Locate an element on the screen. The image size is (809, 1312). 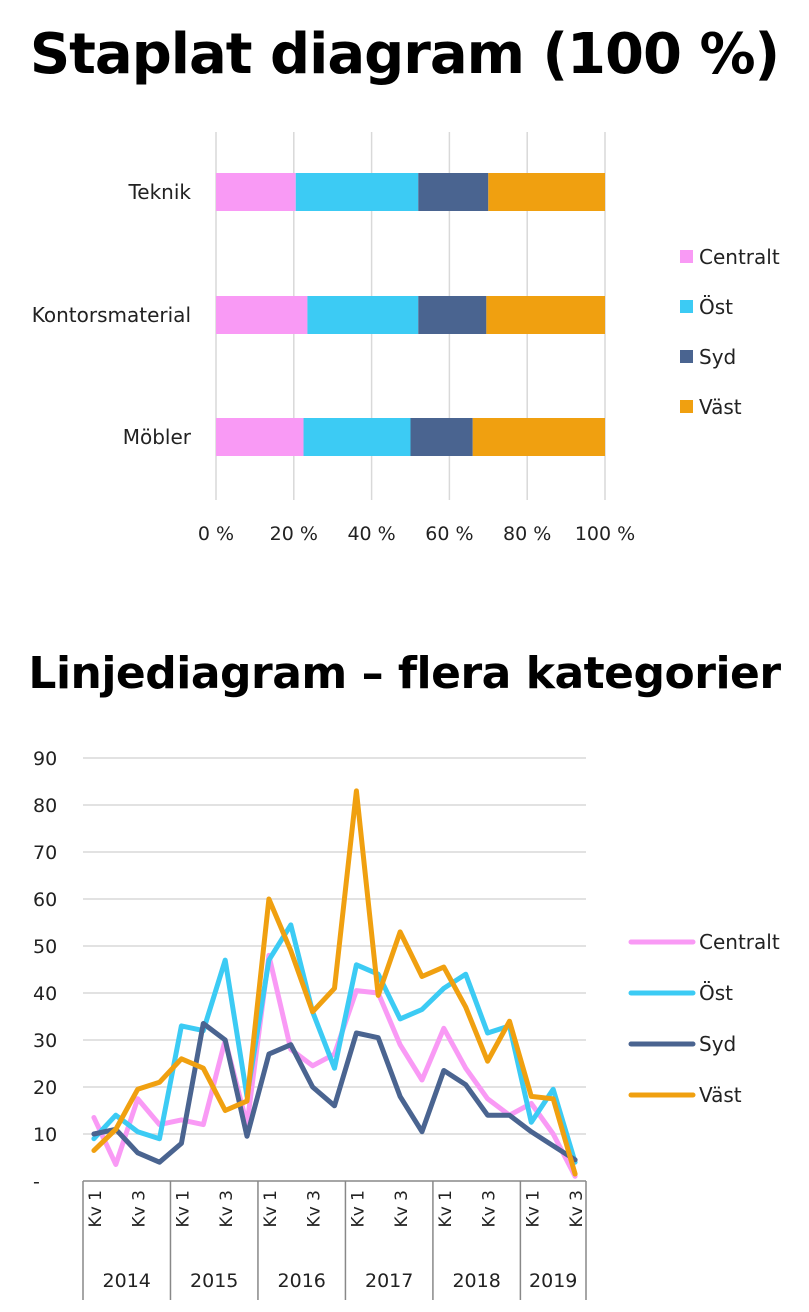
bar-chart-title: Staplat diagram (100 %) is located at coordinates (404, 54).